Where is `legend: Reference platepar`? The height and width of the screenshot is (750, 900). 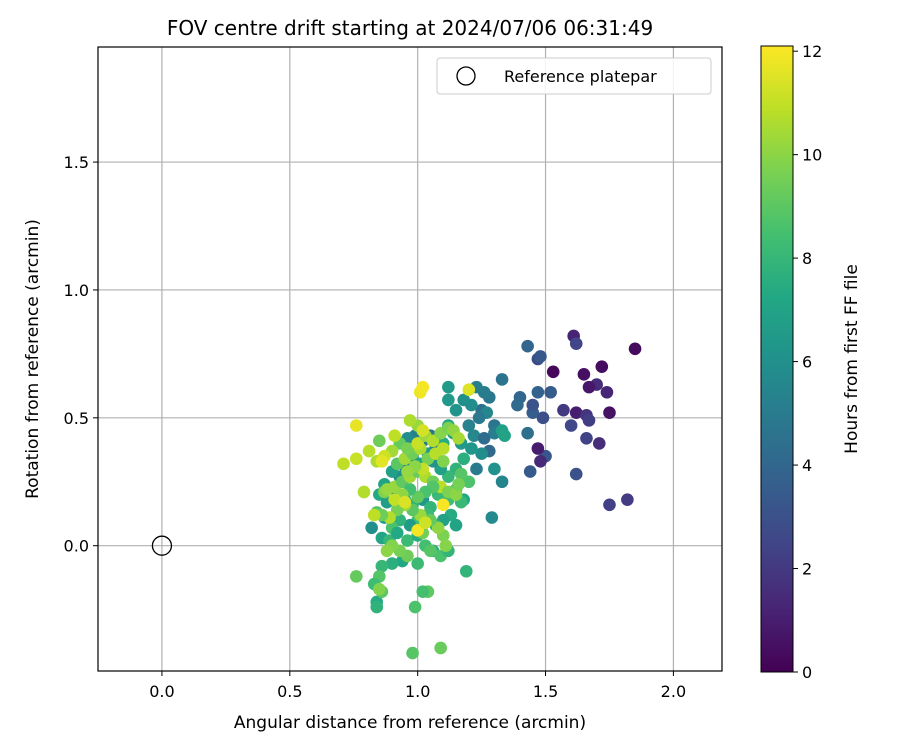 legend: Reference platepar is located at coordinates (574, 76).